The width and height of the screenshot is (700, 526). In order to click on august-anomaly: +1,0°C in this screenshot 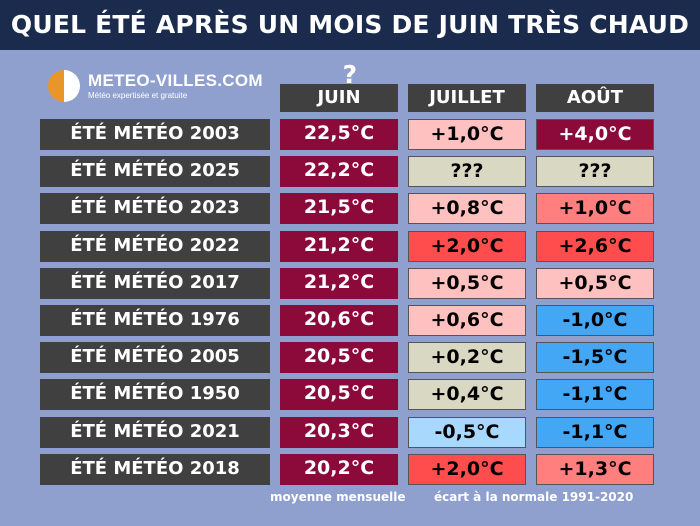, I will do `click(595, 208)`.